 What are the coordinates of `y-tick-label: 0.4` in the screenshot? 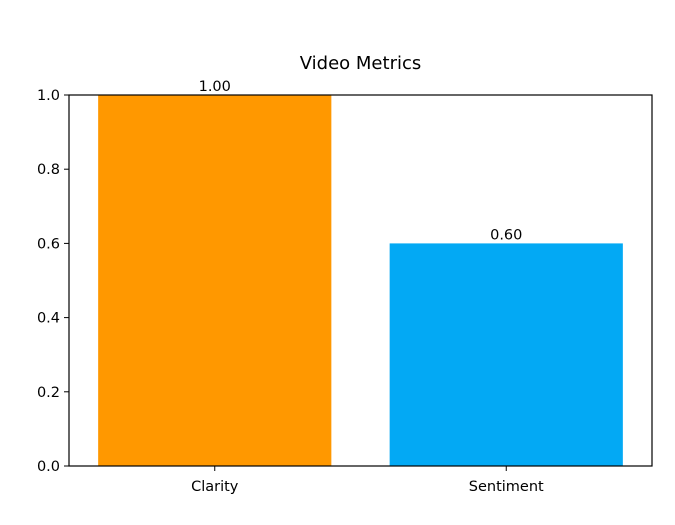 It's located at (48, 319).